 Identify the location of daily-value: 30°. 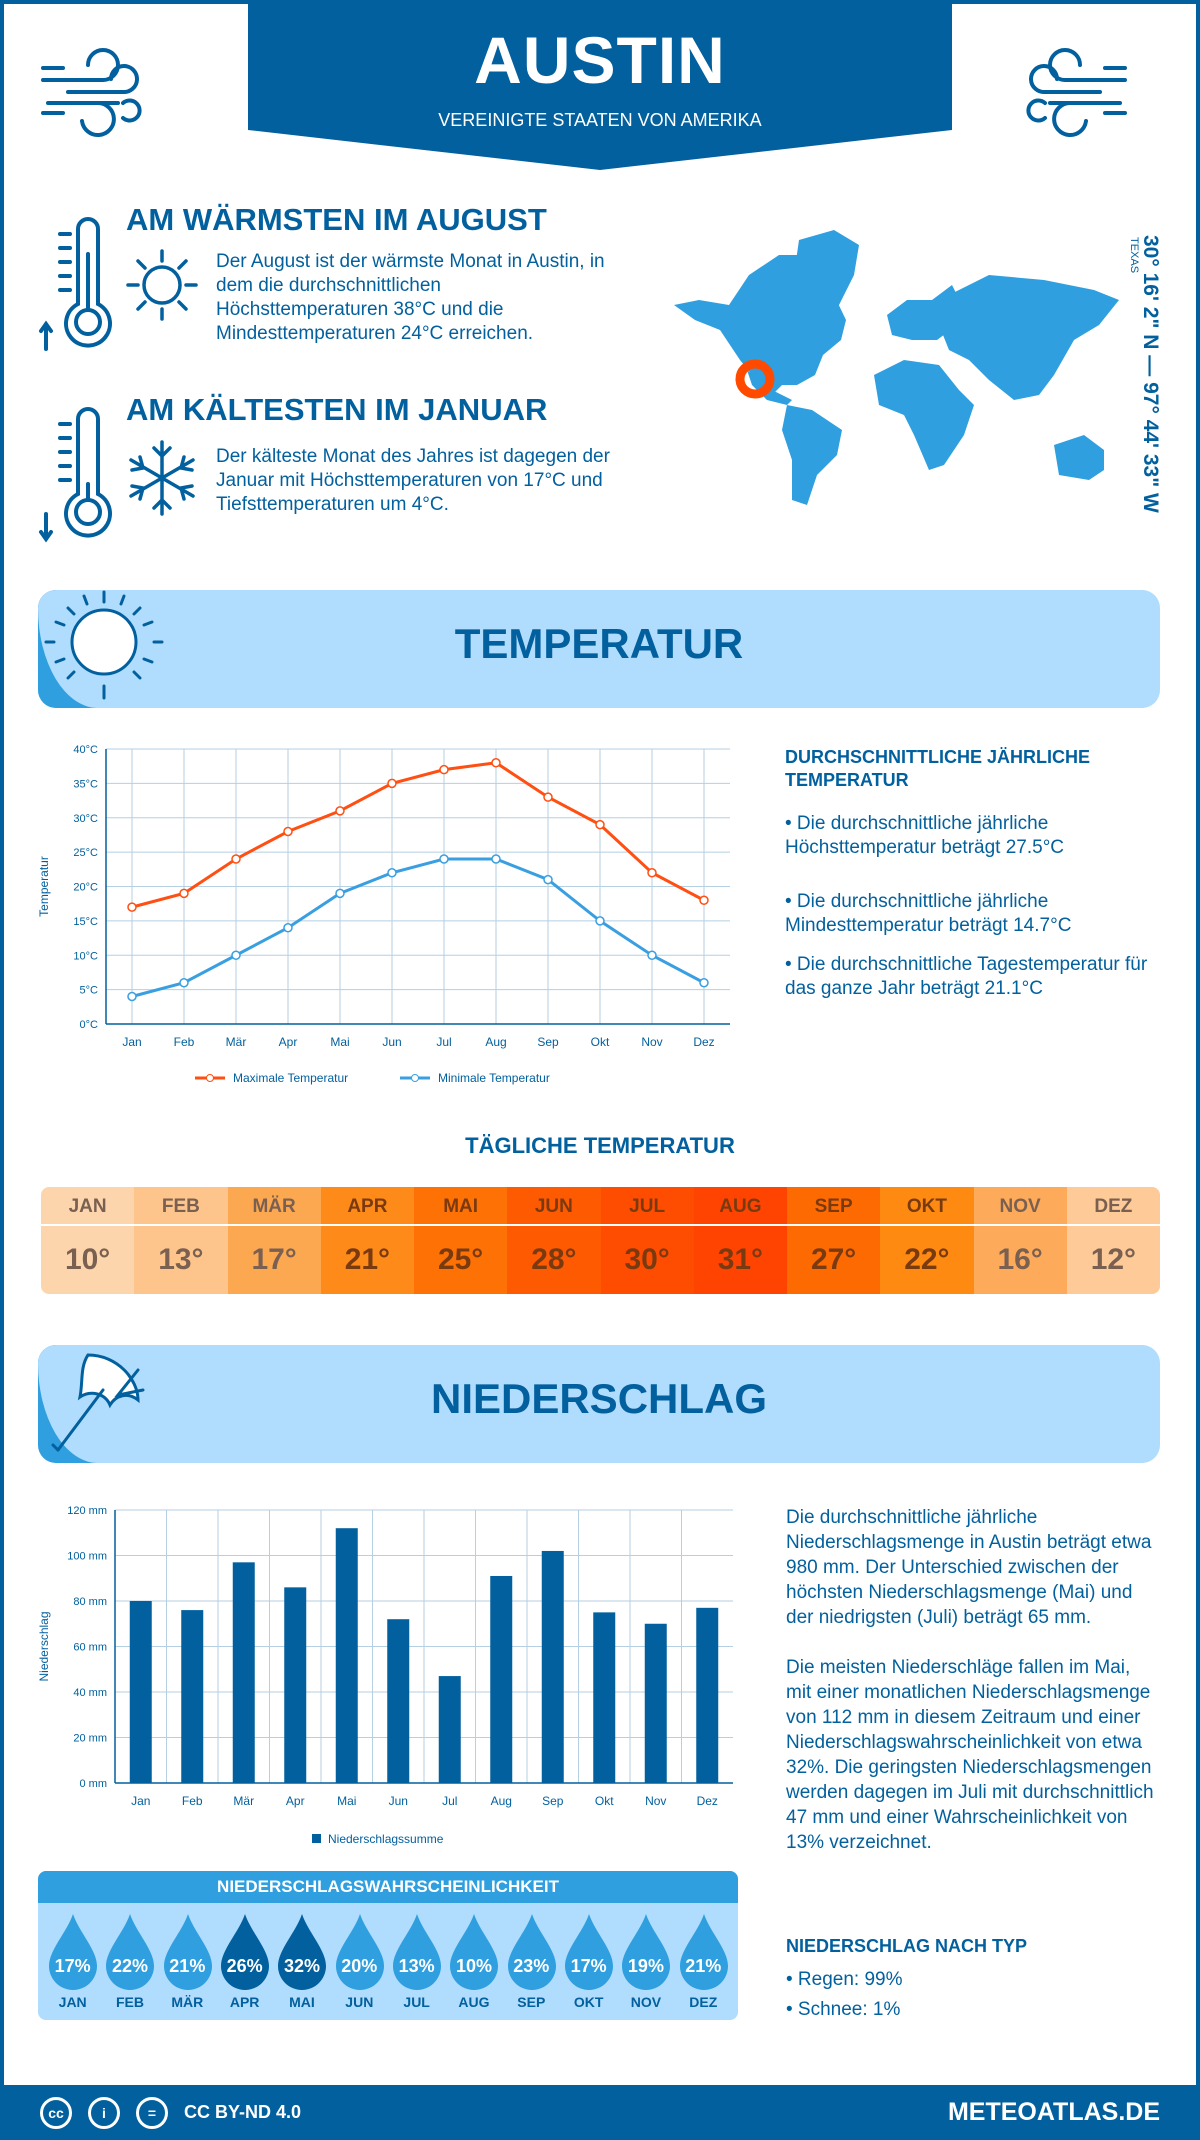
(647, 1259).